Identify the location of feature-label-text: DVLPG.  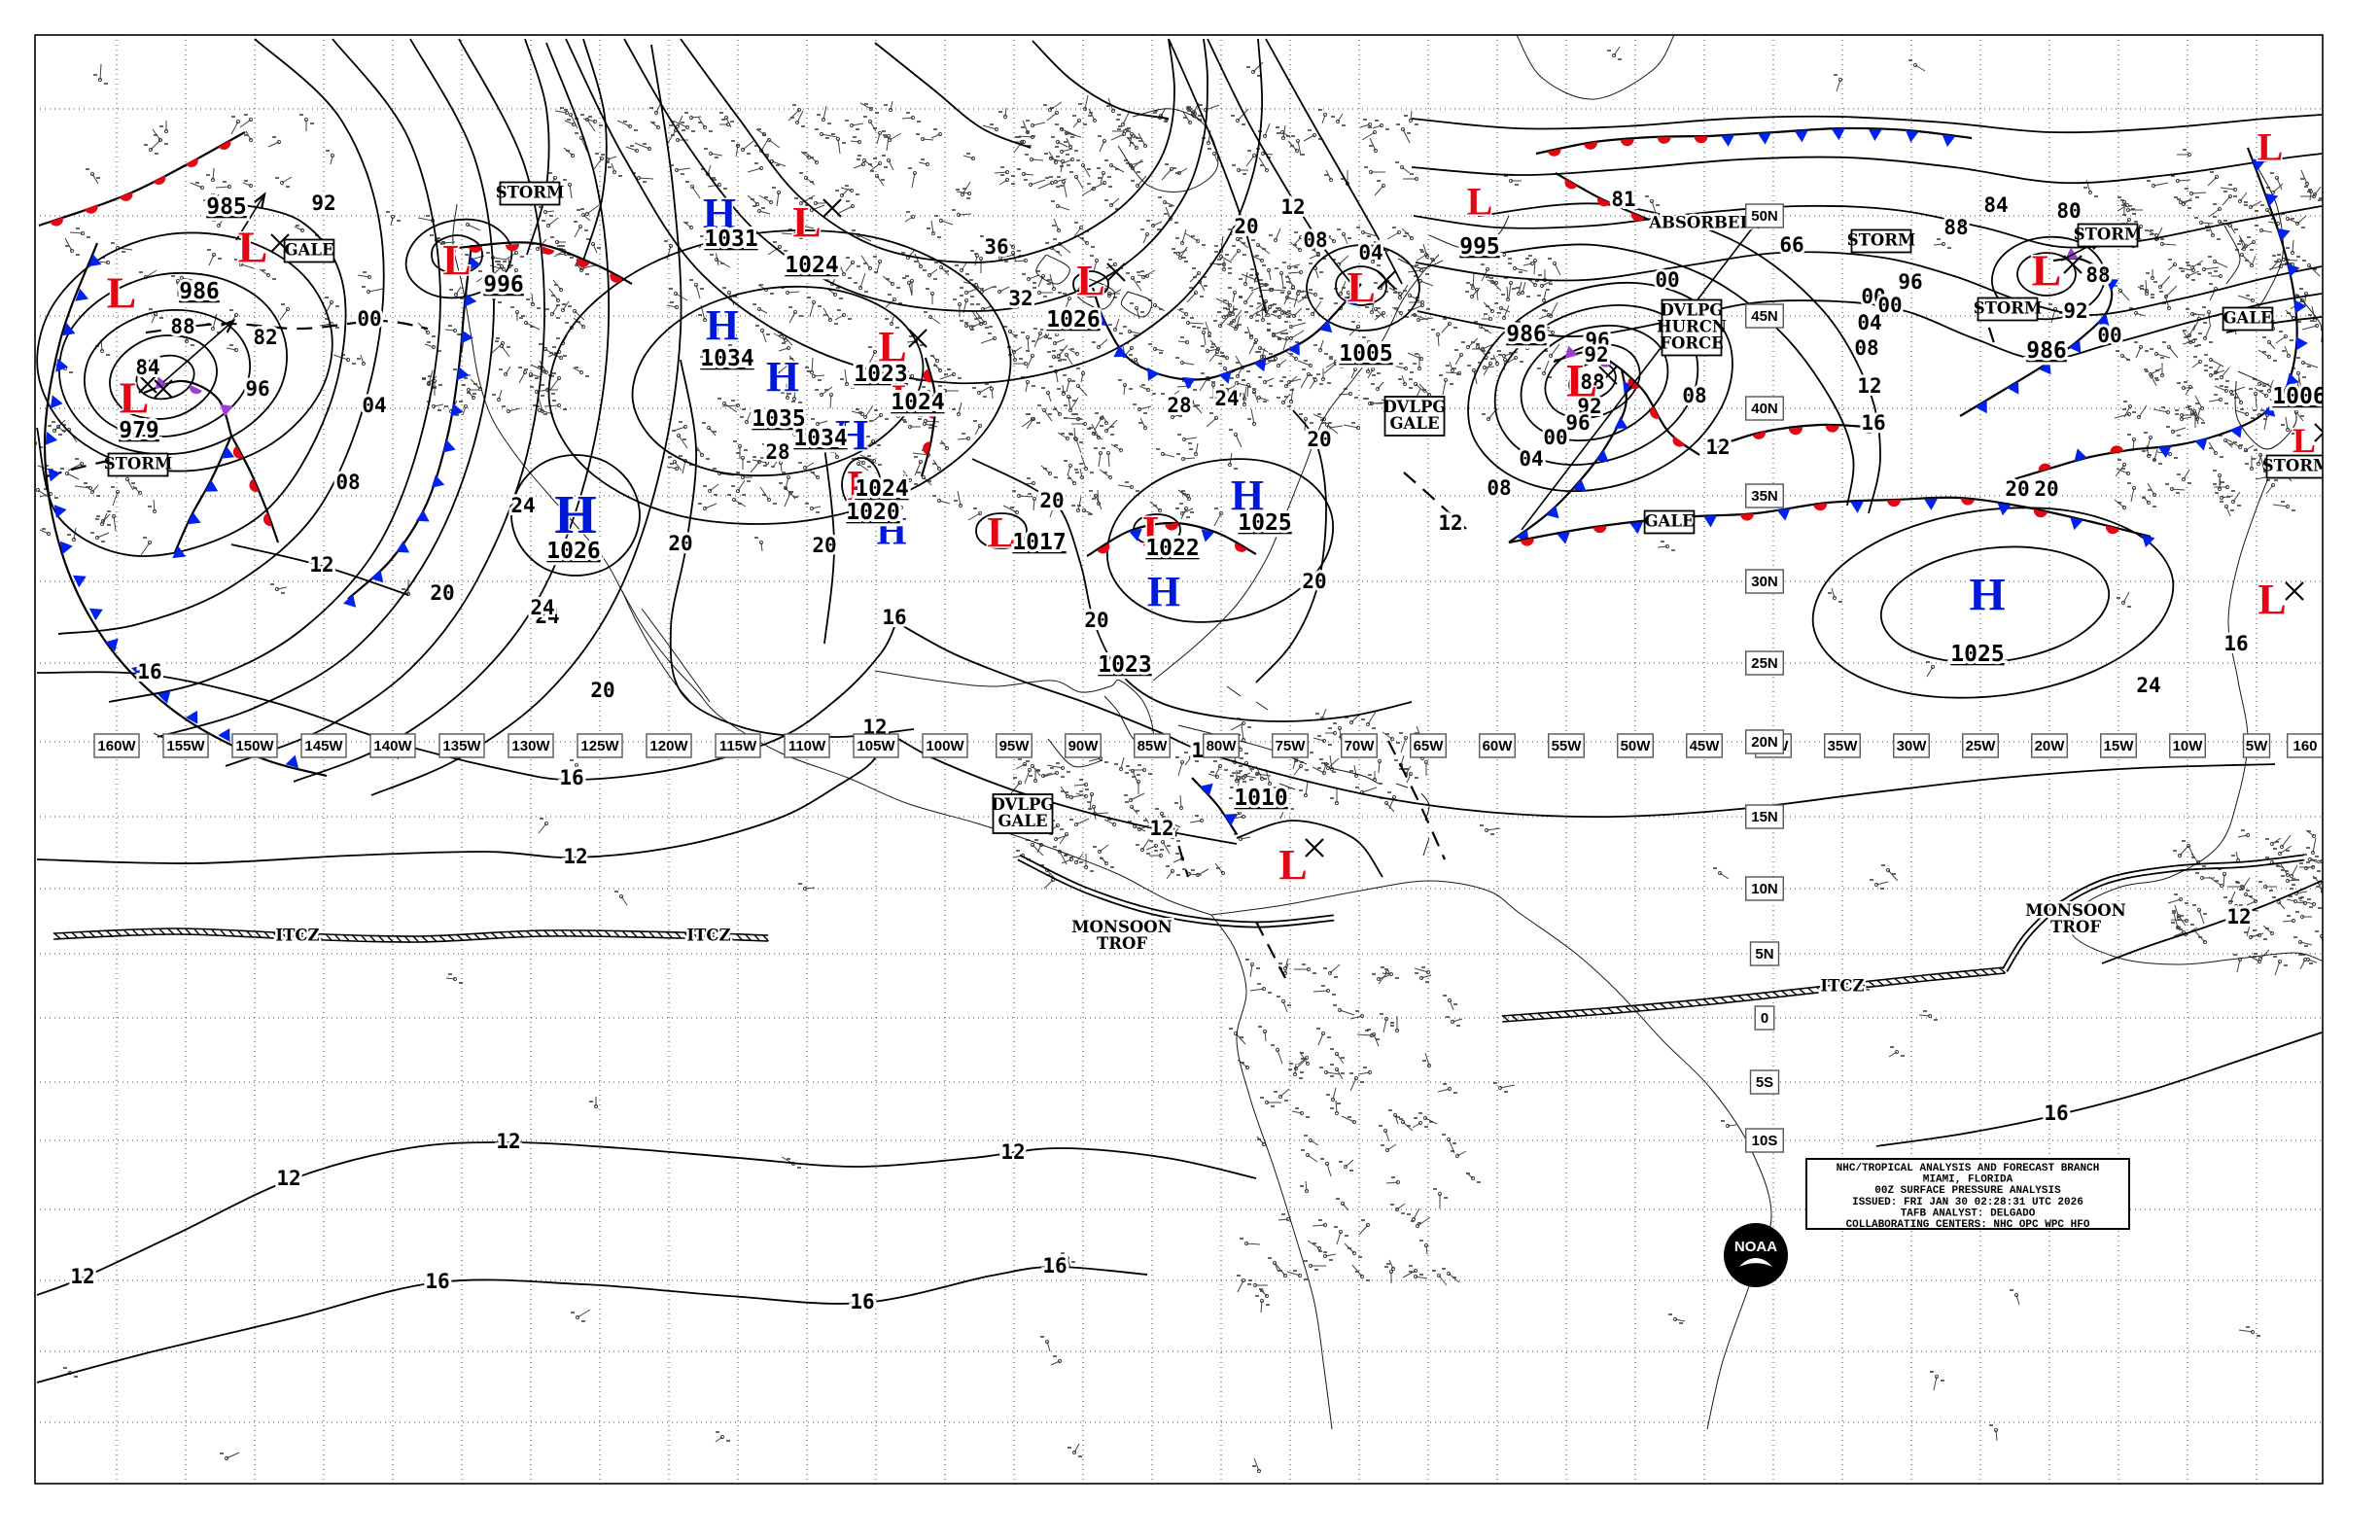
(1415, 407).